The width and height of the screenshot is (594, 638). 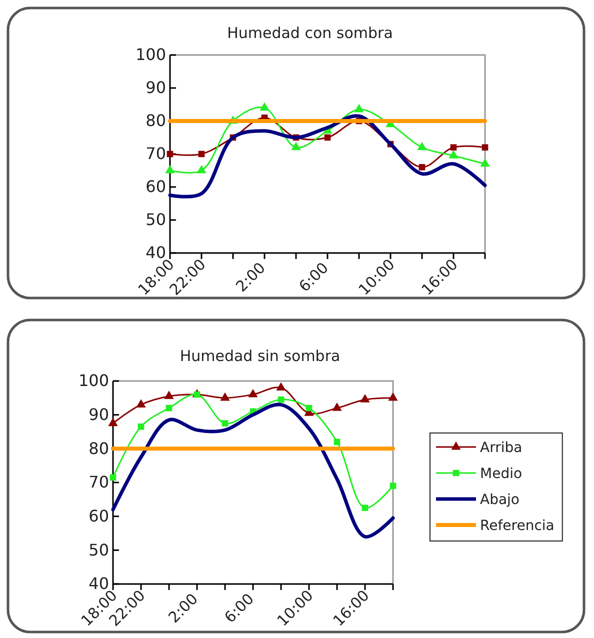 I want to click on legend-label: Arriba, so click(x=501, y=448).